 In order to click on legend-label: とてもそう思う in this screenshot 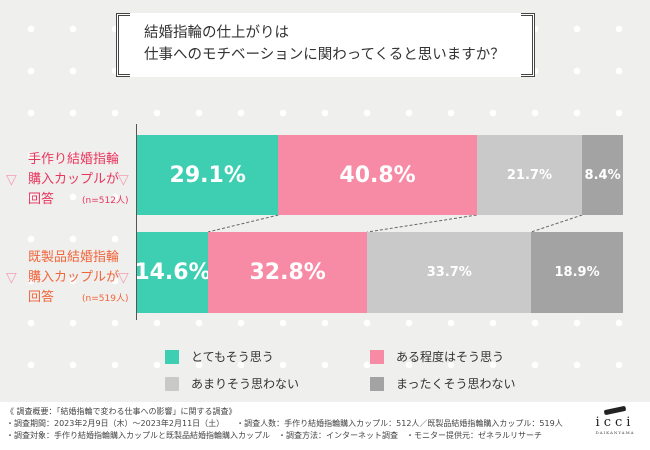, I will do `click(232, 357)`.